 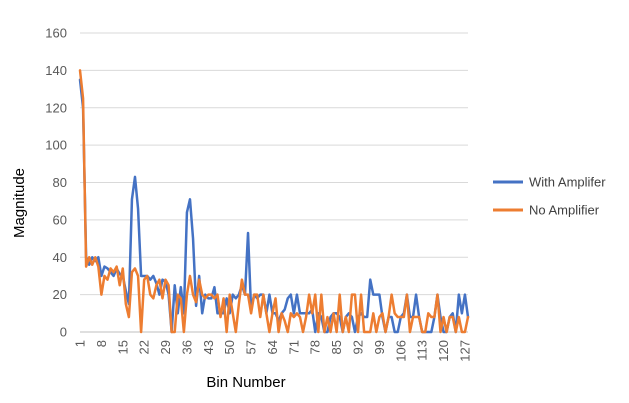 I want to click on y-tick-label: 40, so click(x=60, y=257).